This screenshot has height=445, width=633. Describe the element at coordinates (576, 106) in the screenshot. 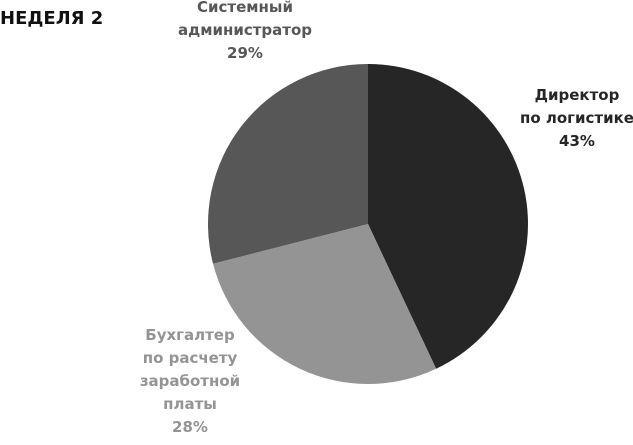

I see `slice-label: Директор по логистике` at that location.